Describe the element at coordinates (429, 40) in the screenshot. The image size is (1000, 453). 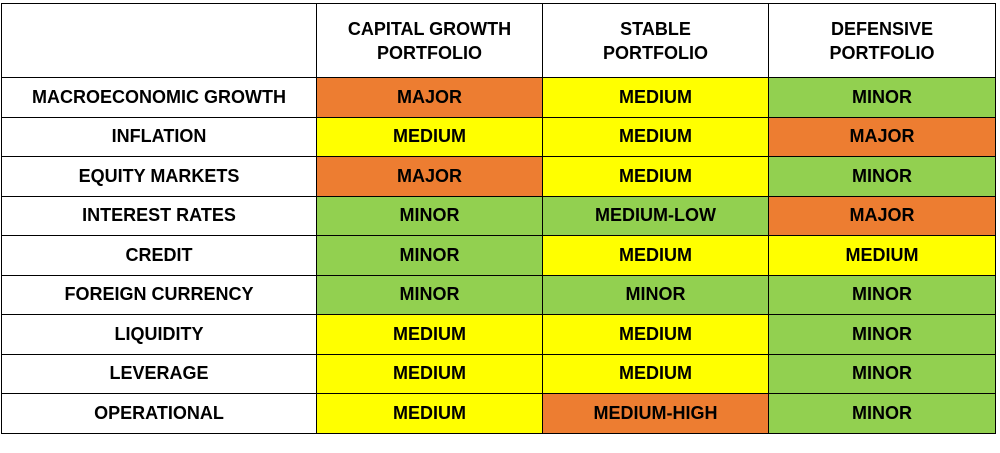
I see `header-capital-growth-portfolio: CAPITAL GROWTH PORTFOLIO` at that location.